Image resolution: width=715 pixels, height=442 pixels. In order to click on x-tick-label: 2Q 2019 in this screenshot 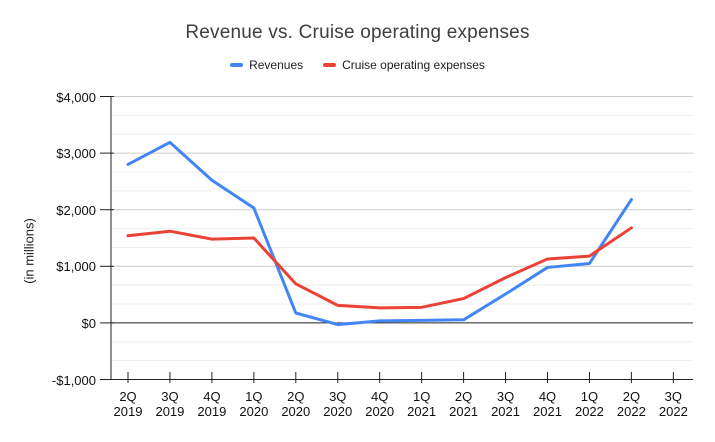, I will do `click(128, 404)`.